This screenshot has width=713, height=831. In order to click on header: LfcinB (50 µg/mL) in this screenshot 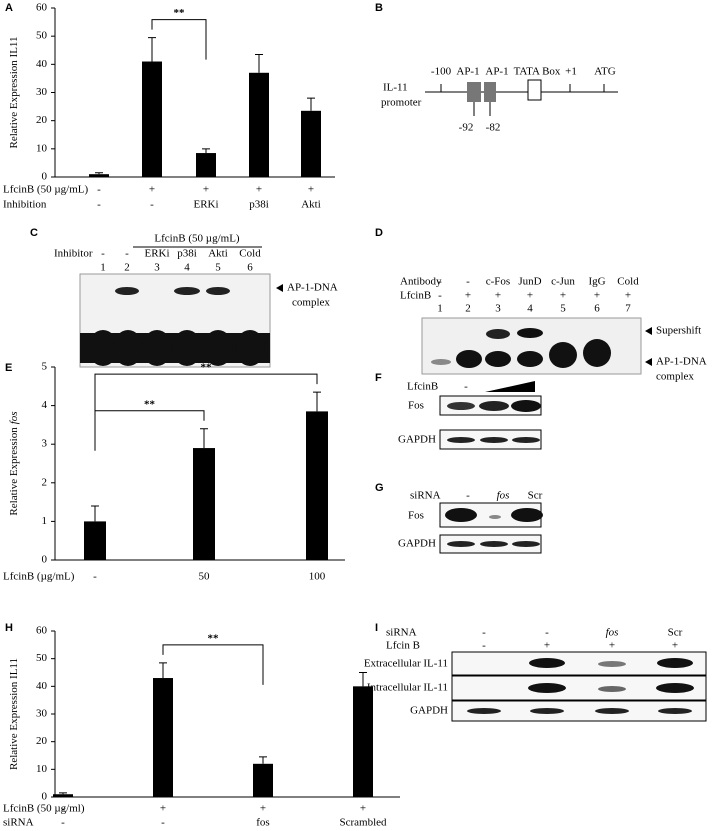, I will do `click(196, 239)`.